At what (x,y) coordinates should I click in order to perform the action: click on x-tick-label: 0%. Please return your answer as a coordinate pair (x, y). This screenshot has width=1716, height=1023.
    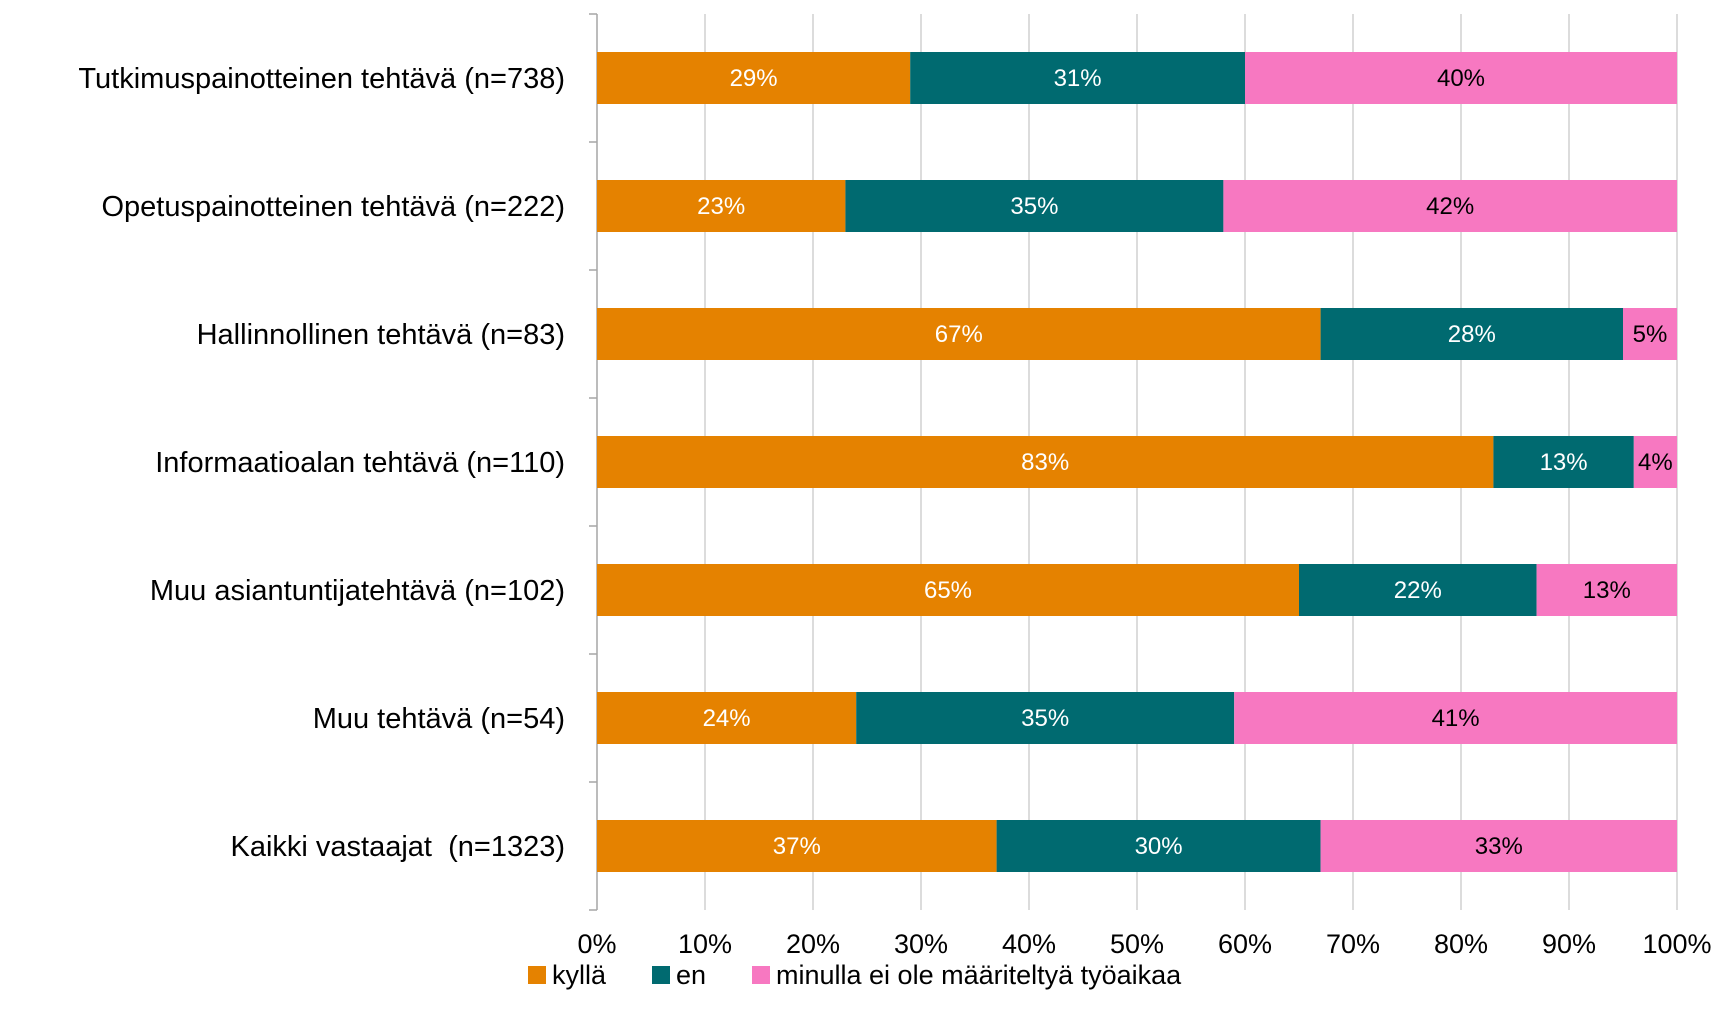
    Looking at the image, I should click on (596, 944).